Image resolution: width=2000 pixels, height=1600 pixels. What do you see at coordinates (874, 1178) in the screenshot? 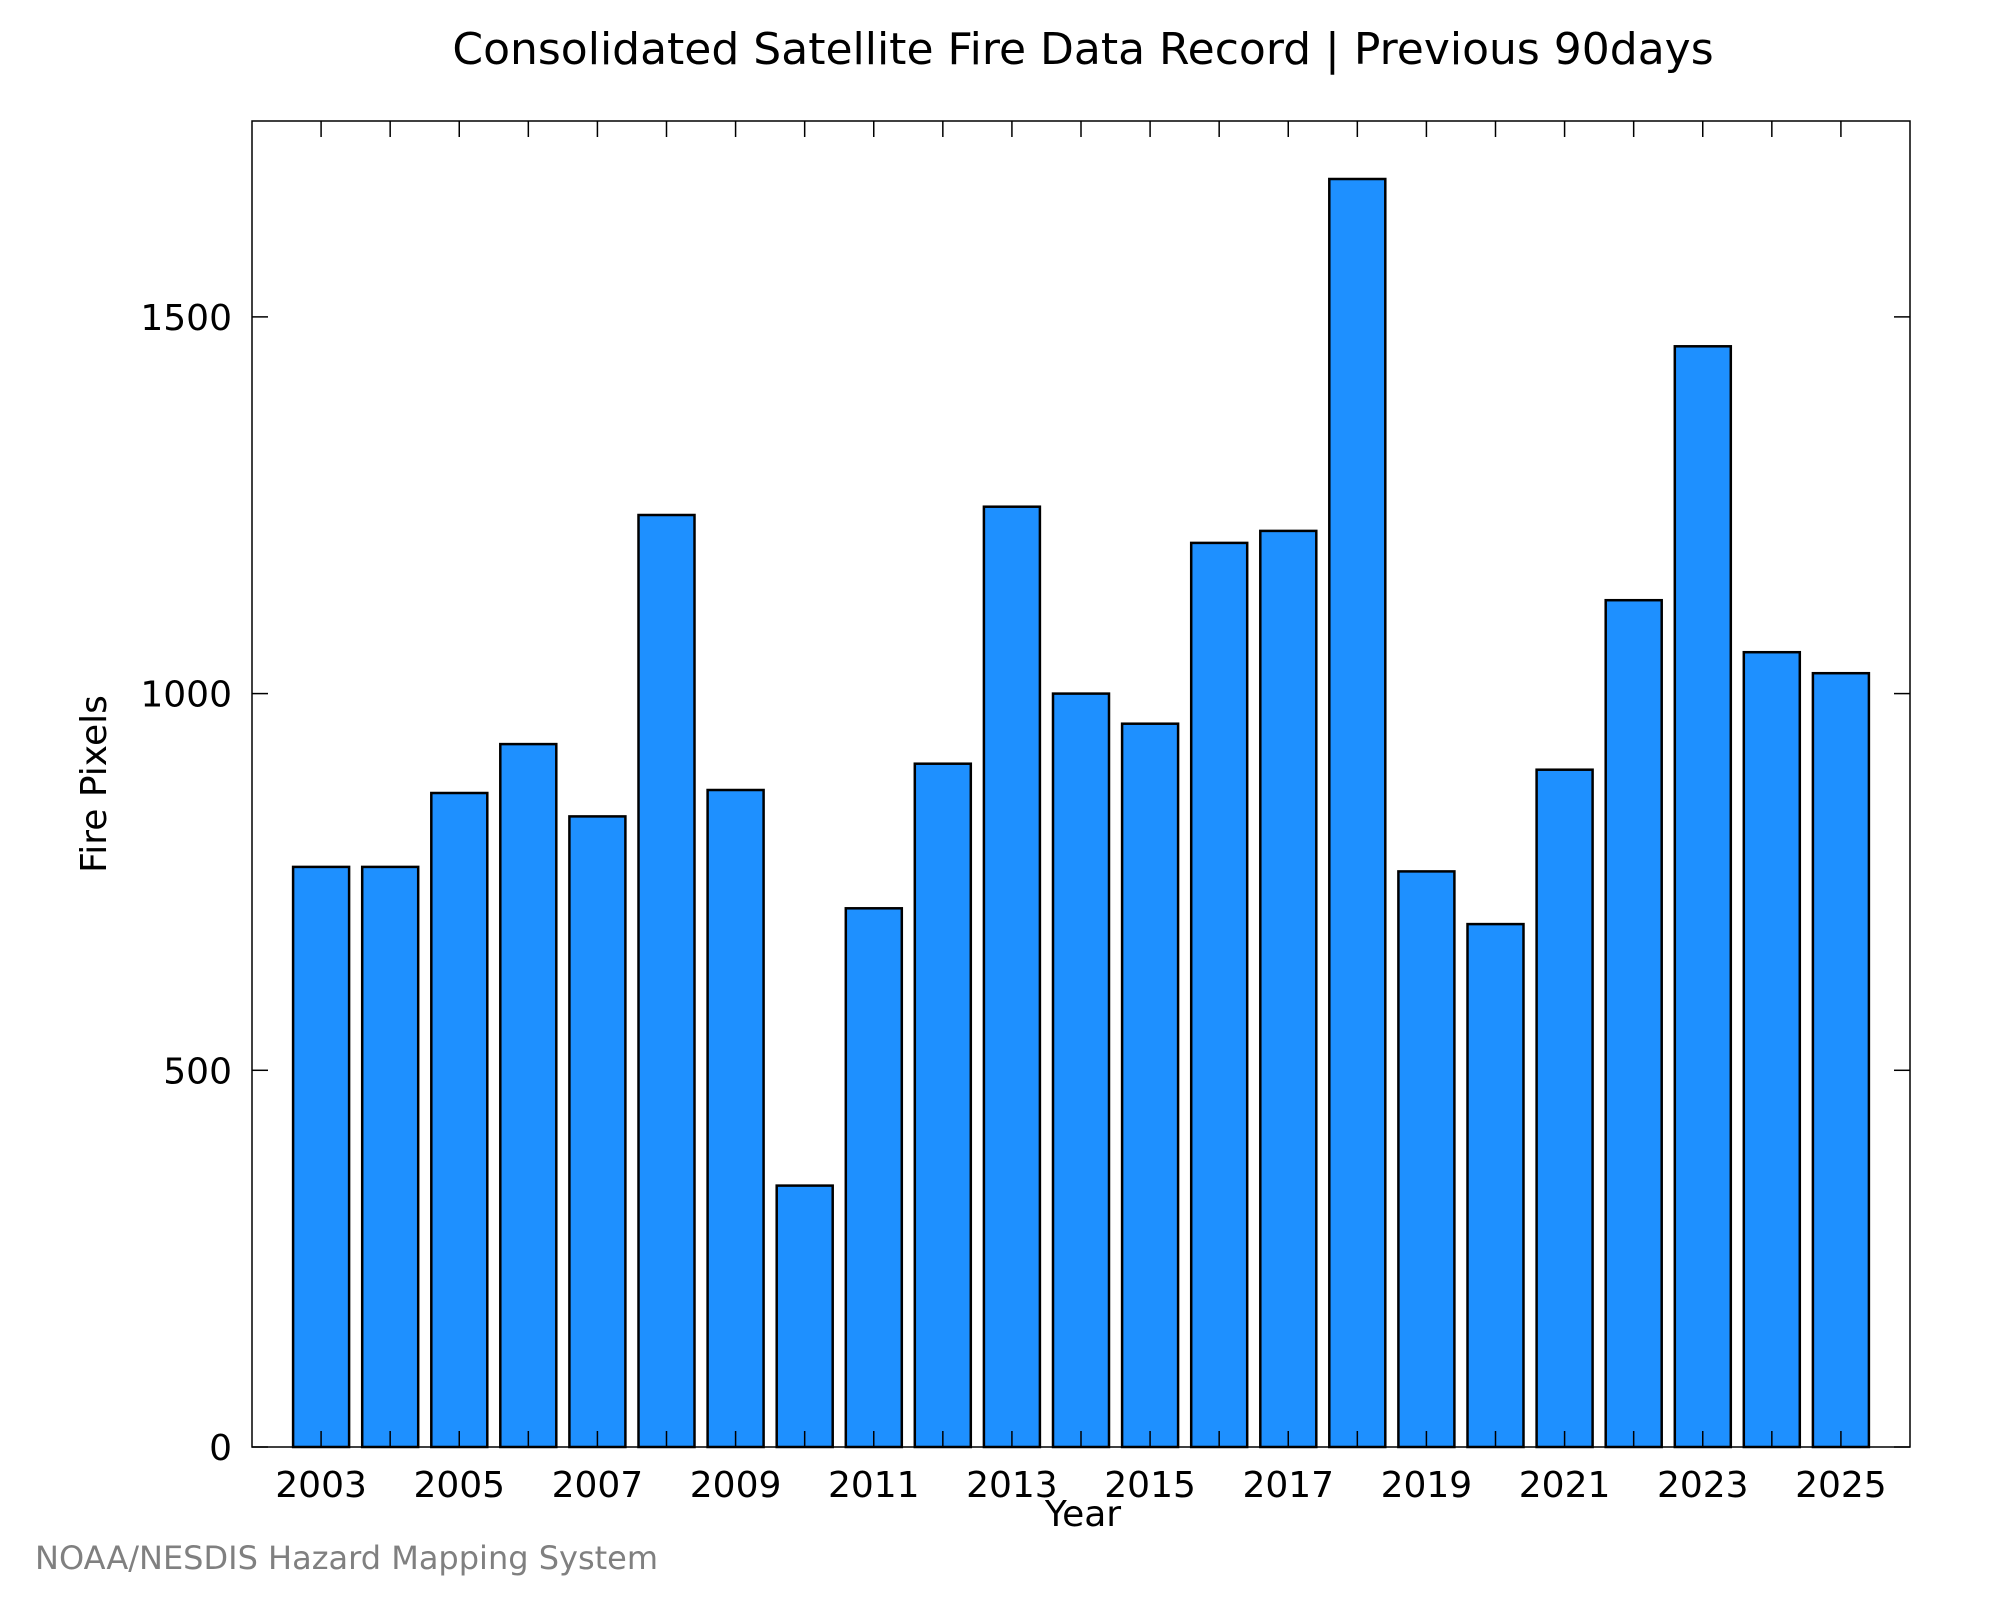
I see `bar-2011` at bounding box center [874, 1178].